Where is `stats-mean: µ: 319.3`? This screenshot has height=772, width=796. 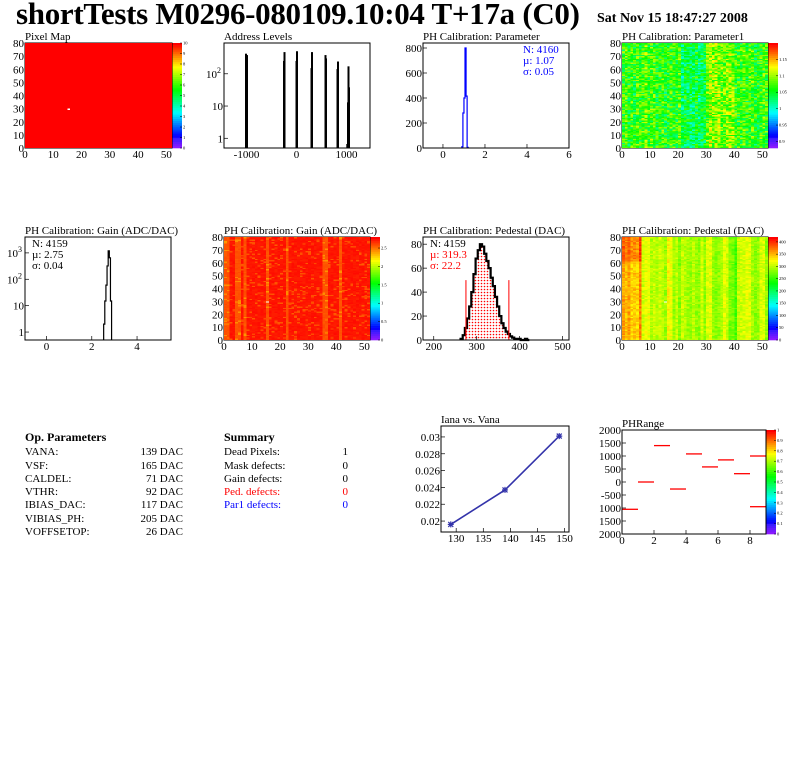
stats-mean: µ: 319.3 is located at coordinates (448, 255).